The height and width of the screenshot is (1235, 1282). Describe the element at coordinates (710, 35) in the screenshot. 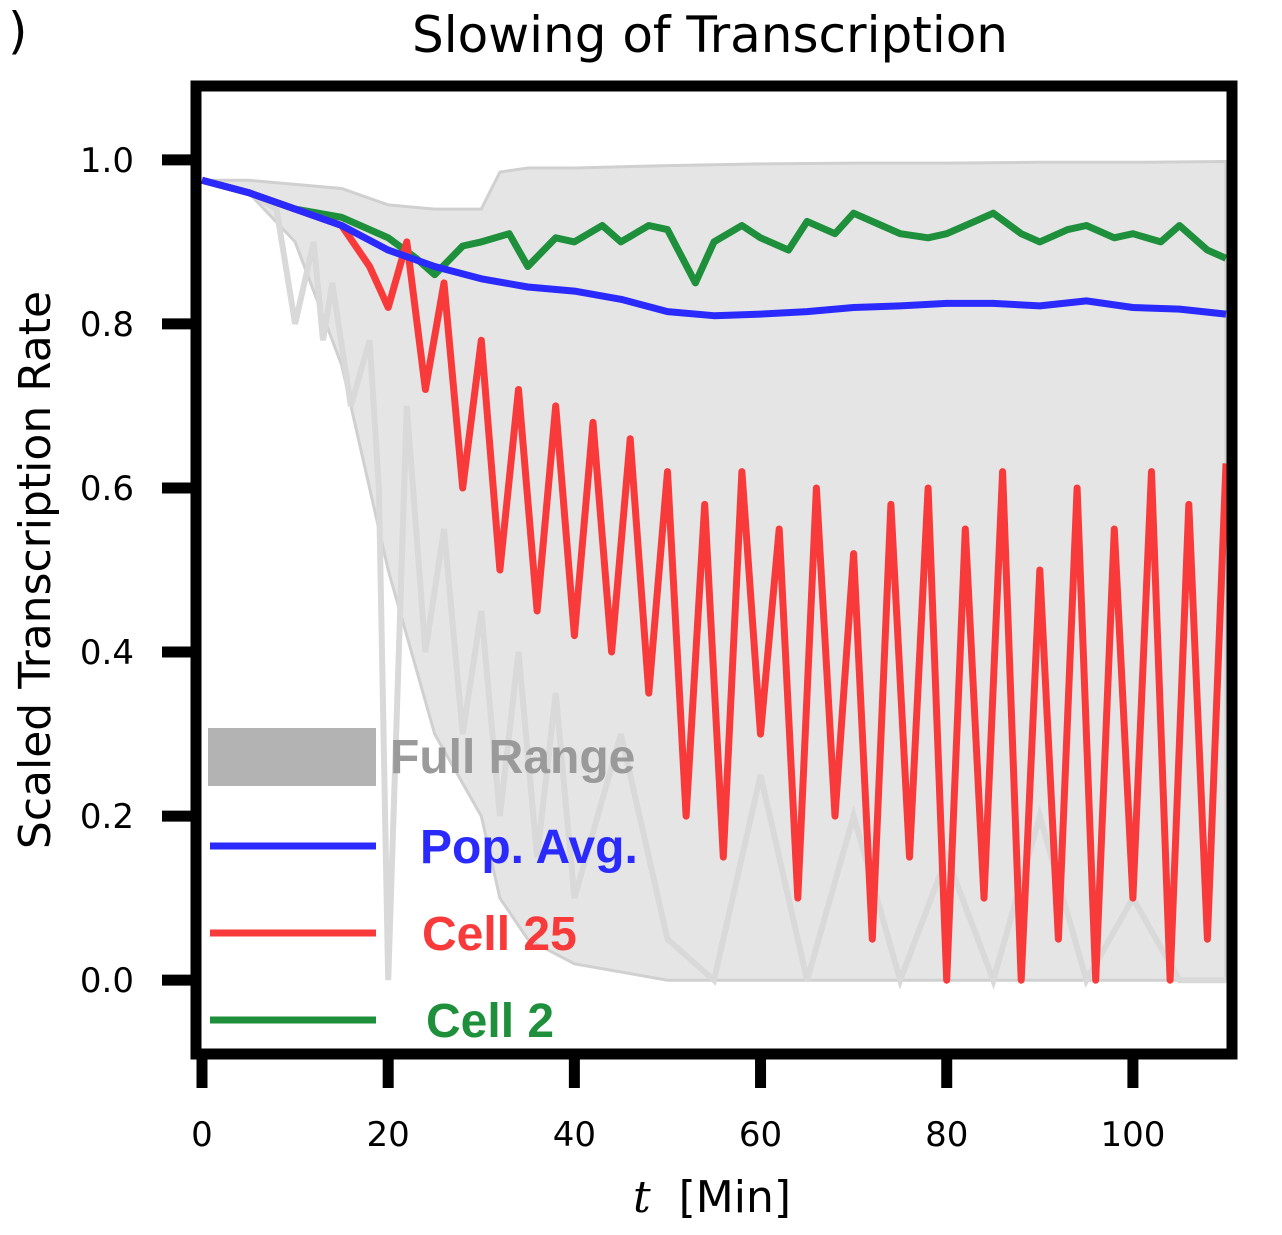

I see `chart-title: Slowing of Transcription` at that location.